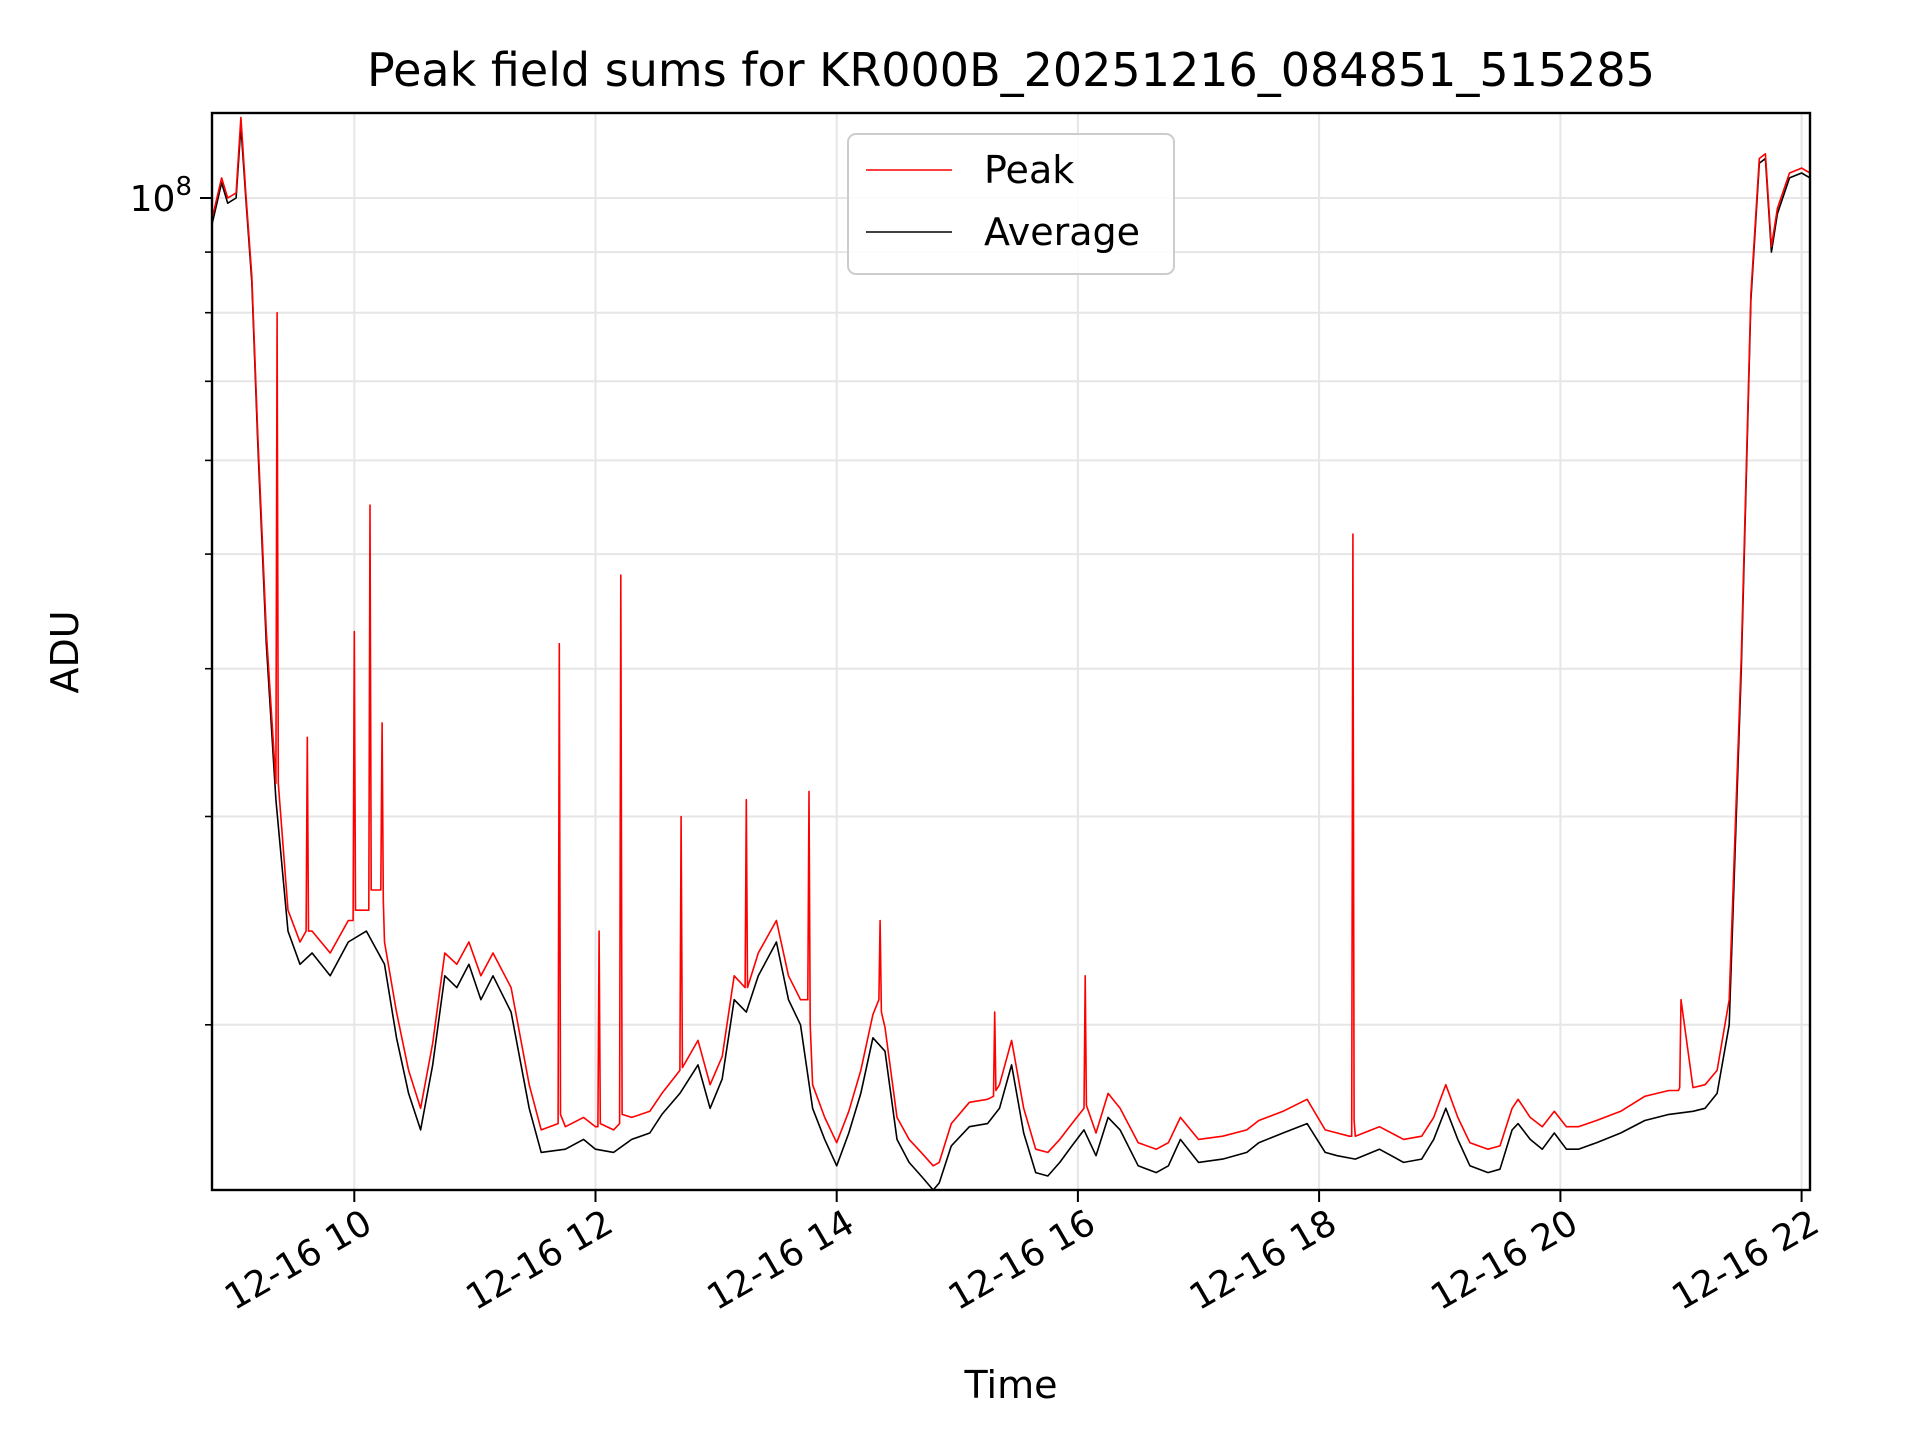 The image size is (1920, 1440). I want to click on y-axis-label: ADU, so click(65, 651).